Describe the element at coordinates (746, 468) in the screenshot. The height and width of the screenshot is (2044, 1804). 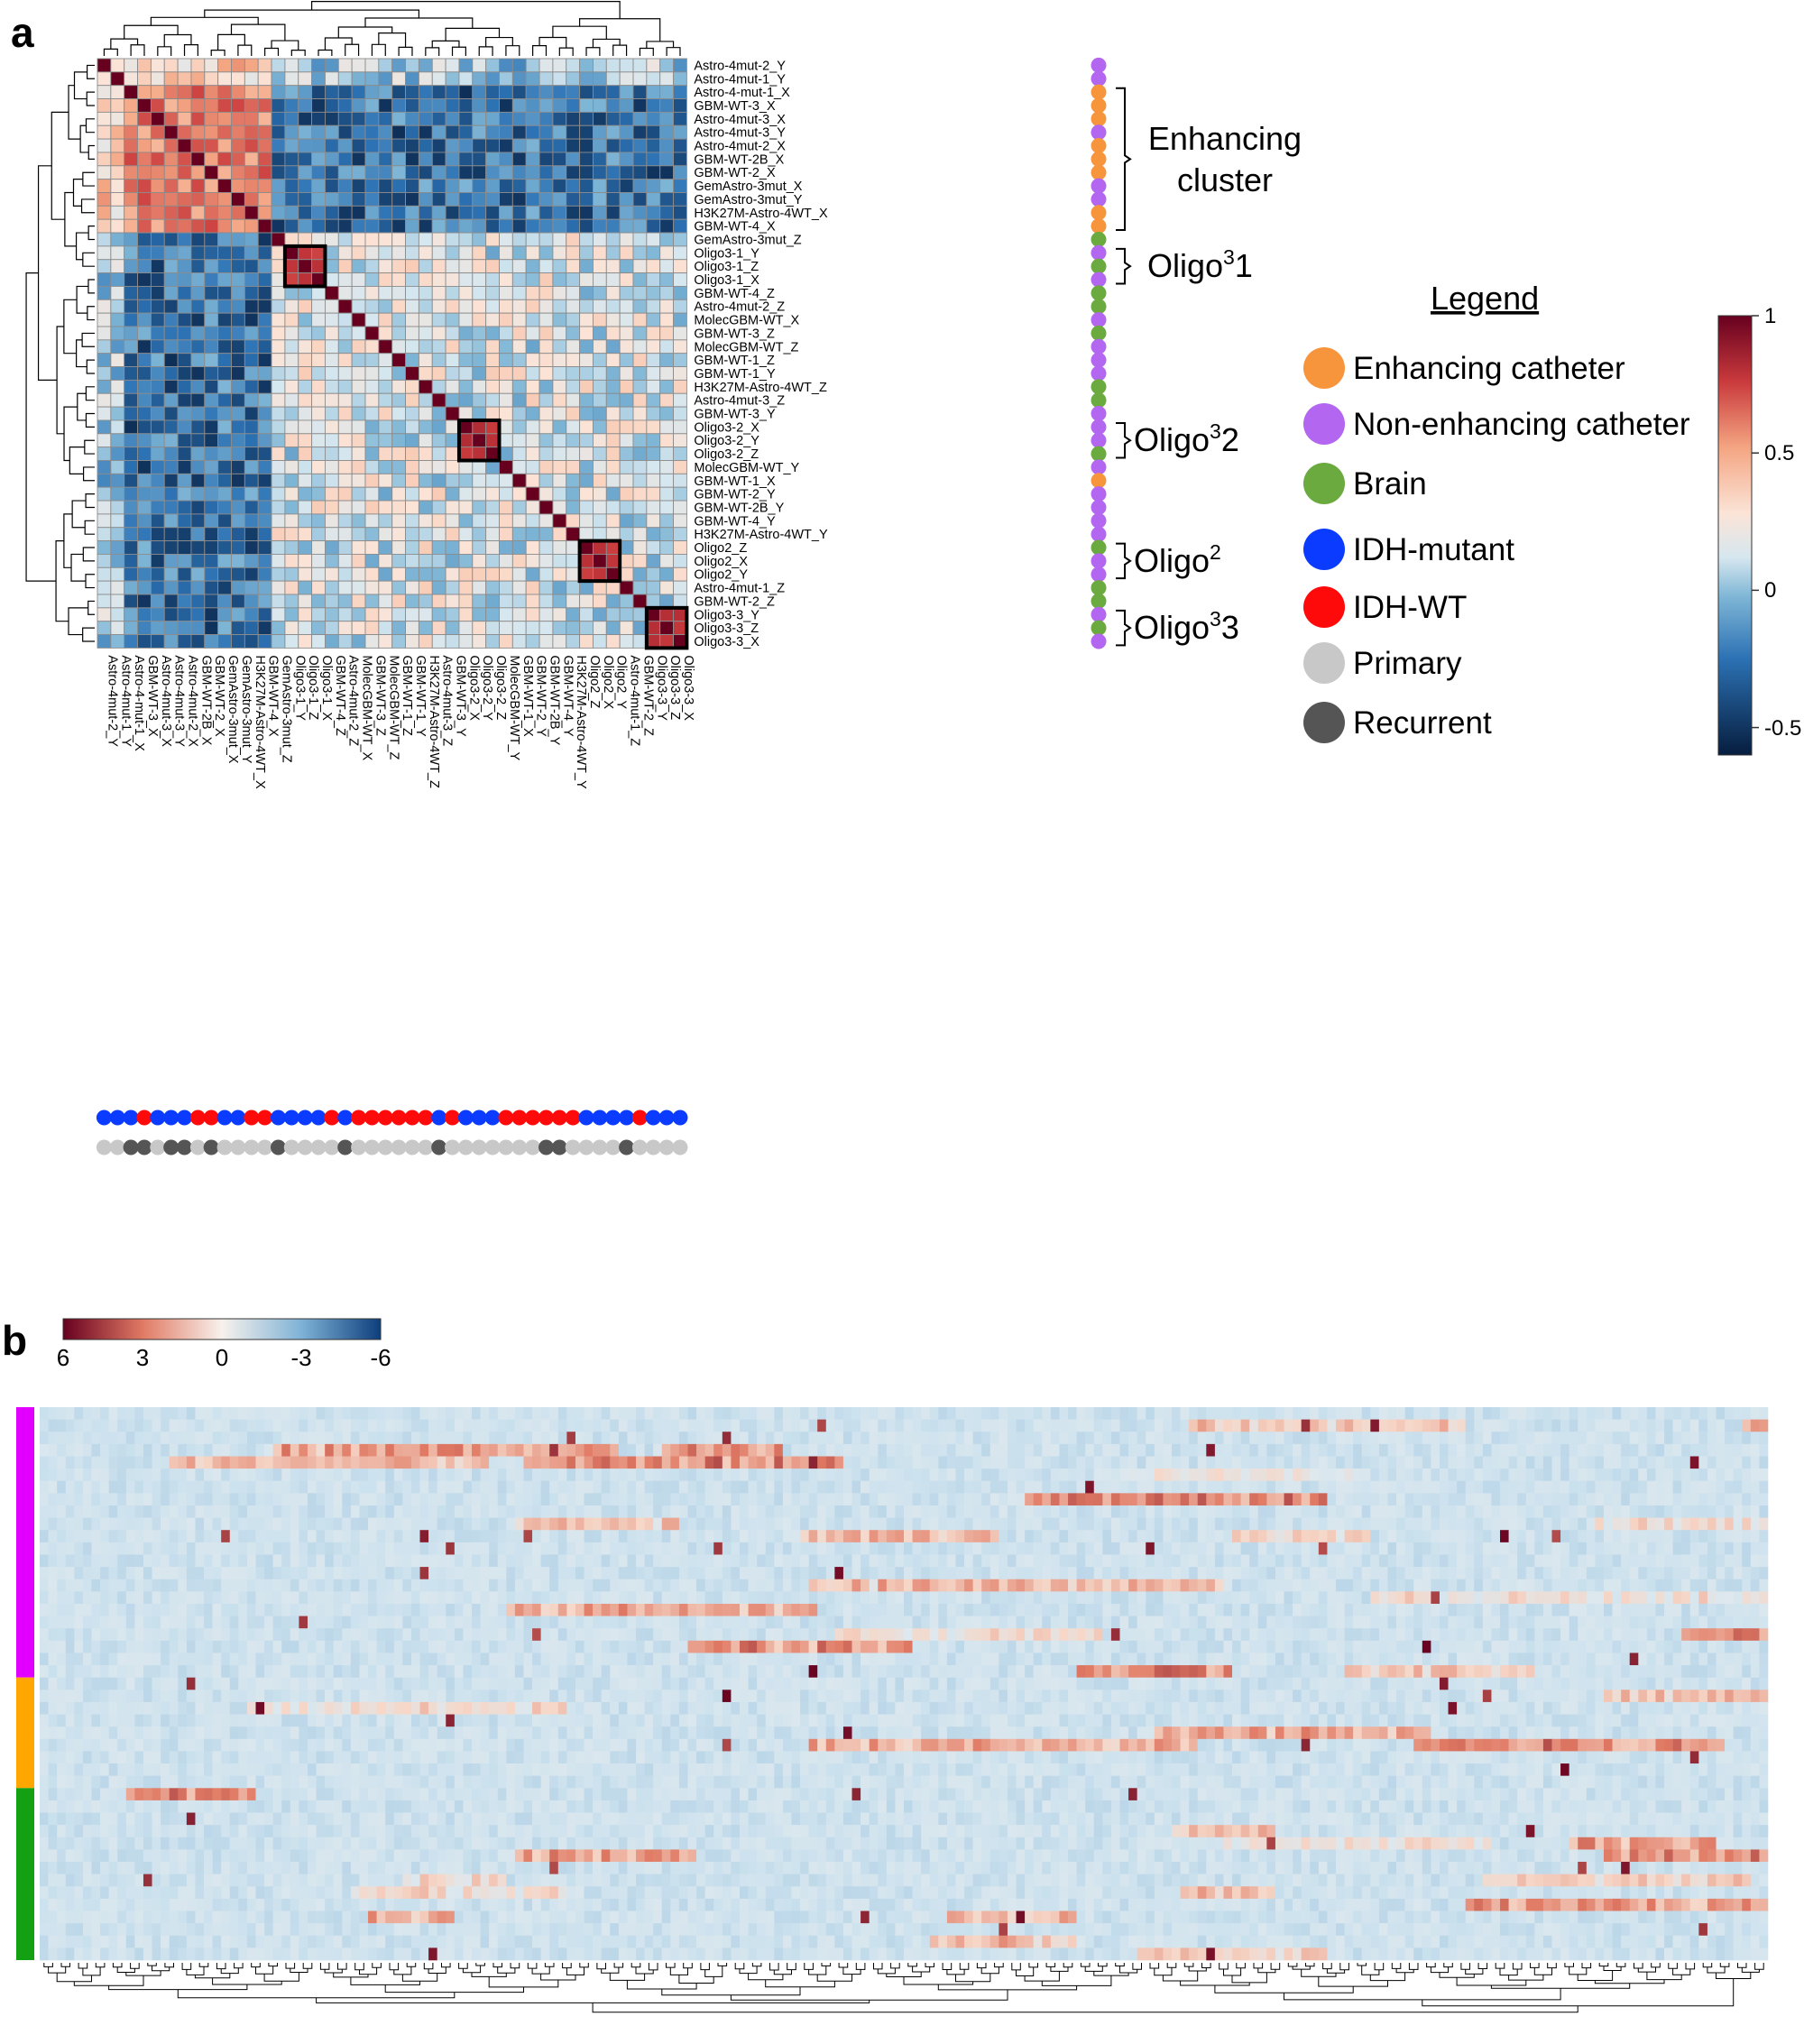
I see `row-label: MolecGBM-WT_Y` at that location.